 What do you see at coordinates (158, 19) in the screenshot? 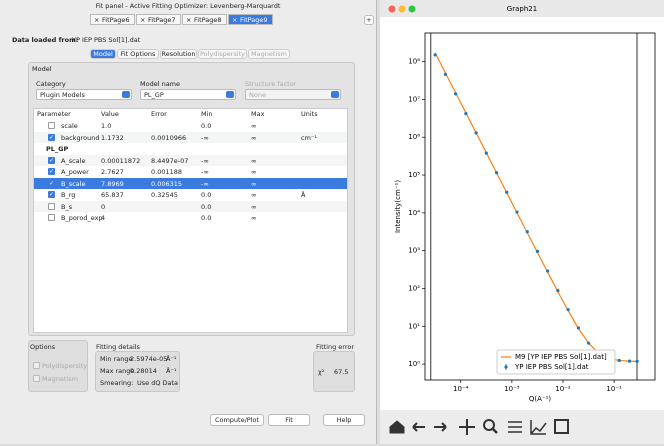
I see `tab: × FitPage7` at bounding box center [158, 19].